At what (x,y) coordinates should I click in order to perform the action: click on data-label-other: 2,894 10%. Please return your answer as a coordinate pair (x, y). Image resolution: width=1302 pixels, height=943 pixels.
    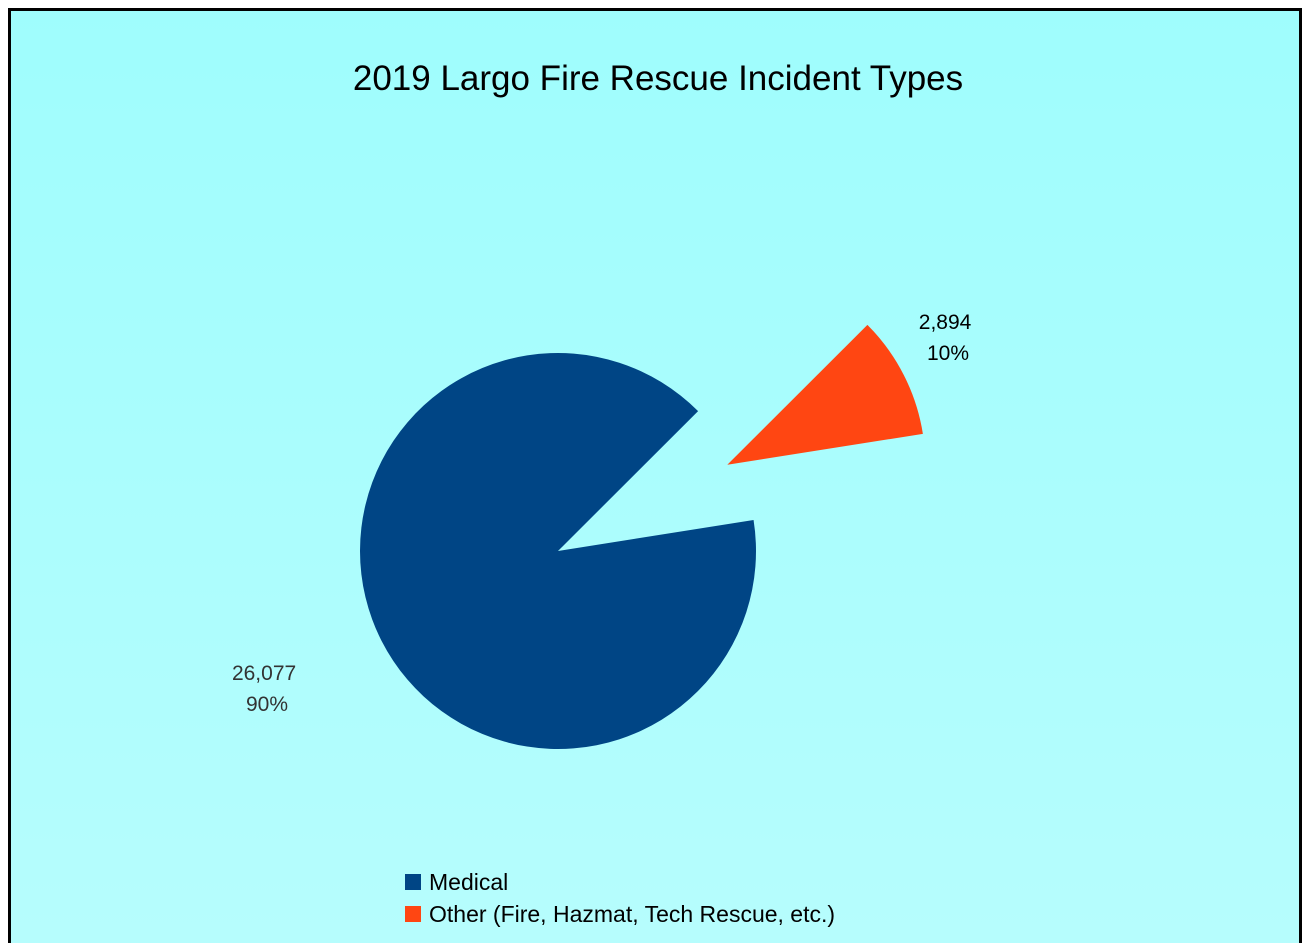
    Looking at the image, I should click on (948, 338).